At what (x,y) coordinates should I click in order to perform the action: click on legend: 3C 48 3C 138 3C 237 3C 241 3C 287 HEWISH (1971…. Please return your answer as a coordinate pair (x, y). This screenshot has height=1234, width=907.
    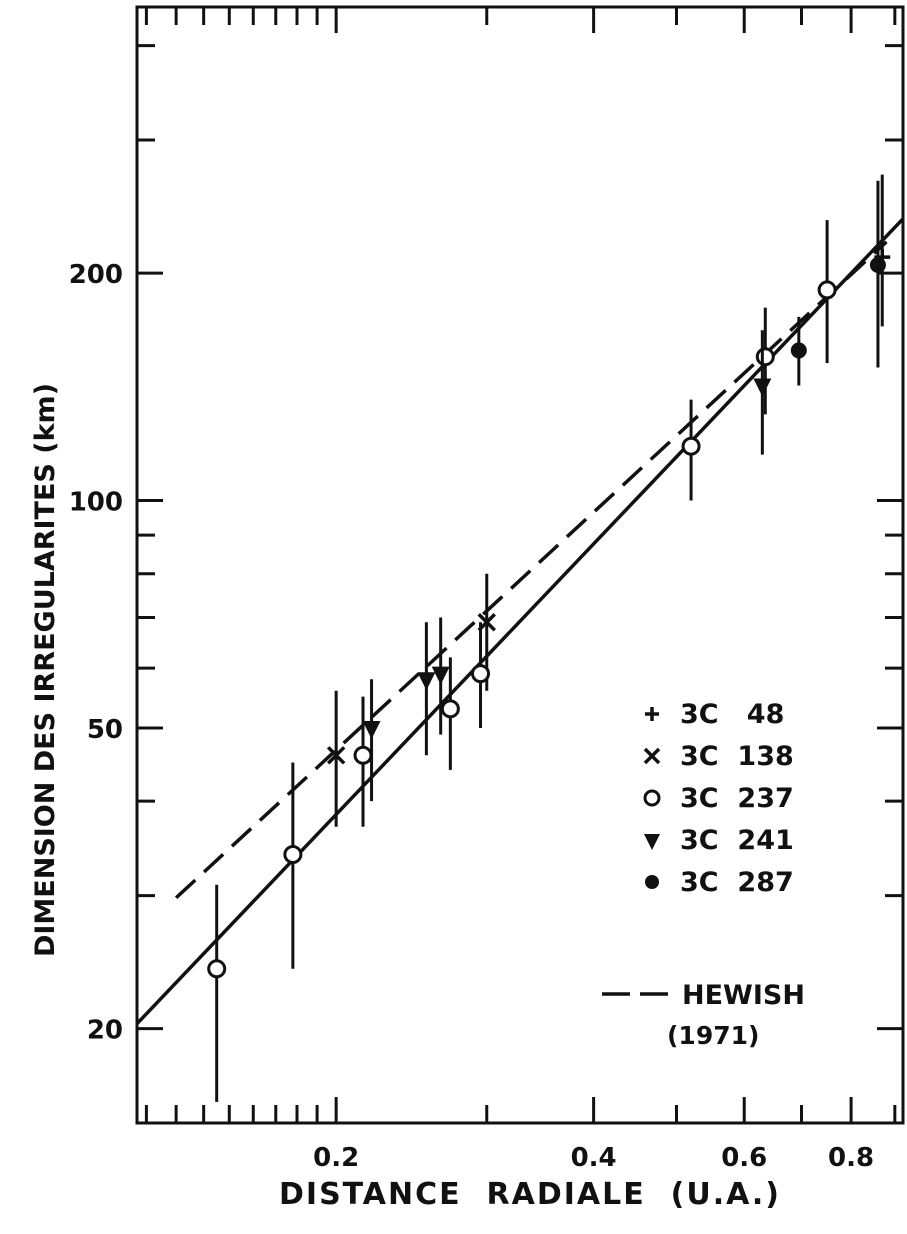
    Looking at the image, I should click on (703, 874).